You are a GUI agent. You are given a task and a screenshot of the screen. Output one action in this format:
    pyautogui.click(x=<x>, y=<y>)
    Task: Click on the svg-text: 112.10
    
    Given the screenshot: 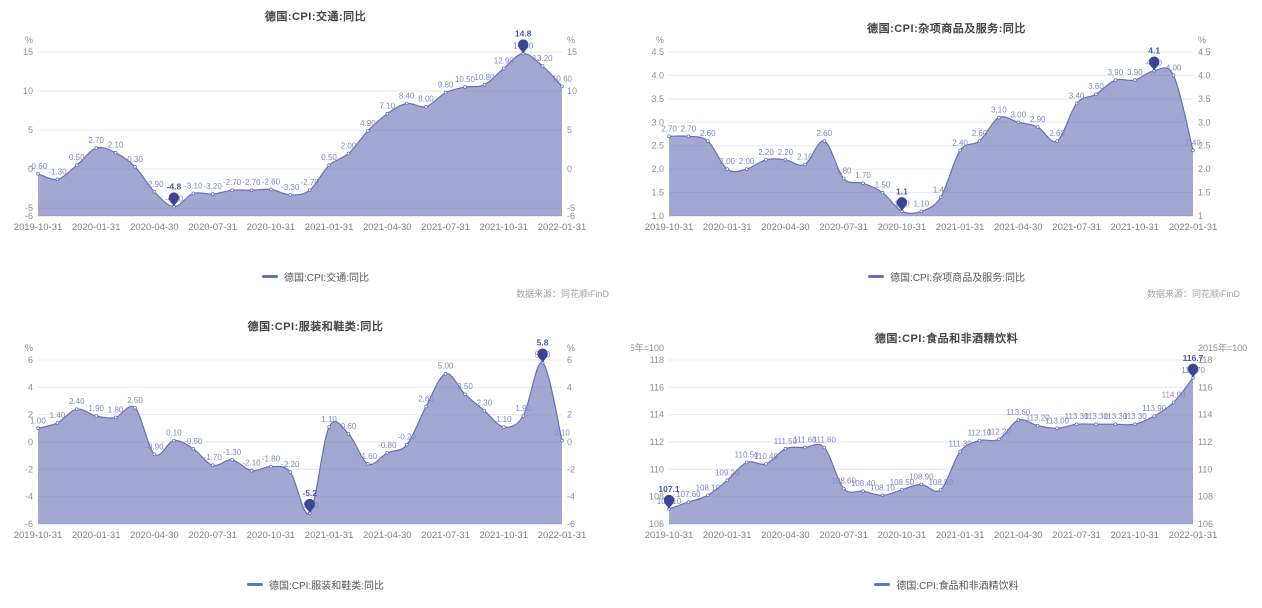 What is the action you would take?
    pyautogui.click(x=980, y=433)
    